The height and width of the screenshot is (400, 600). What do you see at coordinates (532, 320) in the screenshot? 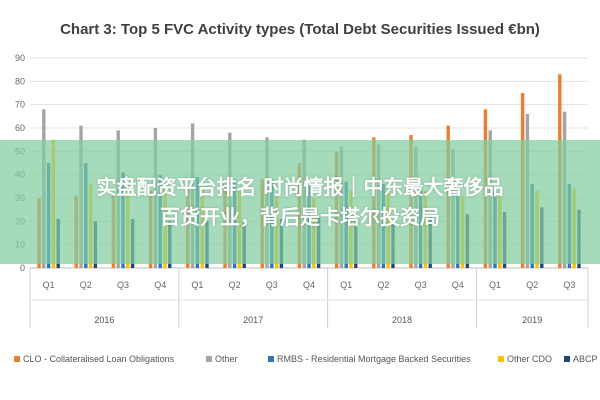
I see `year-label: 2019` at bounding box center [532, 320].